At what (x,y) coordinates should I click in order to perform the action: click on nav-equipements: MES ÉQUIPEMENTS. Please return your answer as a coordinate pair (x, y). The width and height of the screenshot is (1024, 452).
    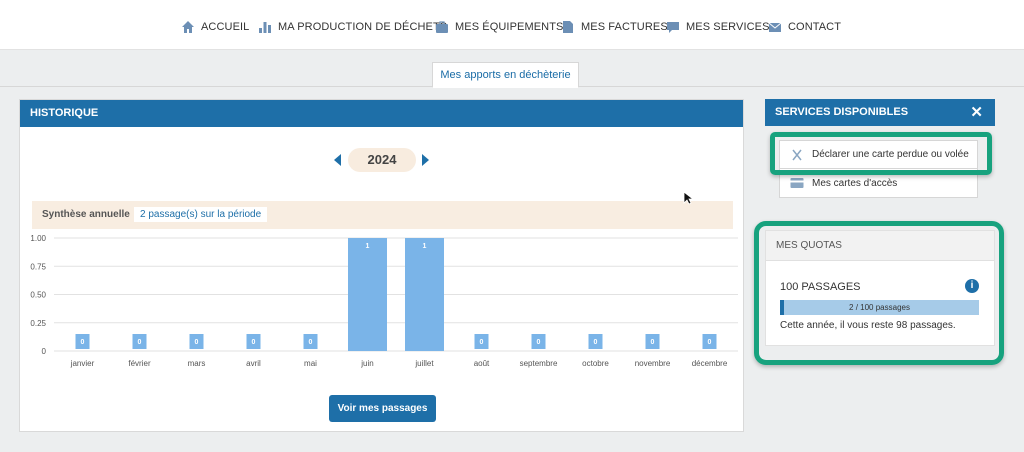
    Looking at the image, I should click on (499, 27).